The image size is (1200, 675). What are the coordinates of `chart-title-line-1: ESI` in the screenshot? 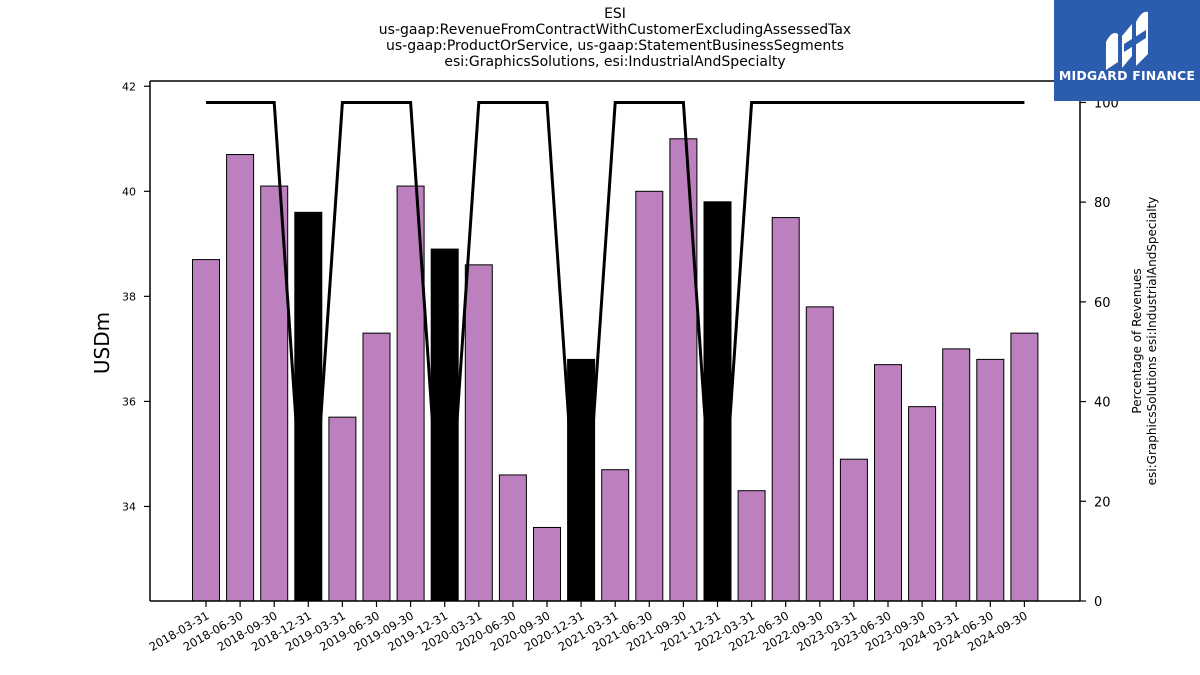 It's located at (615, 14).